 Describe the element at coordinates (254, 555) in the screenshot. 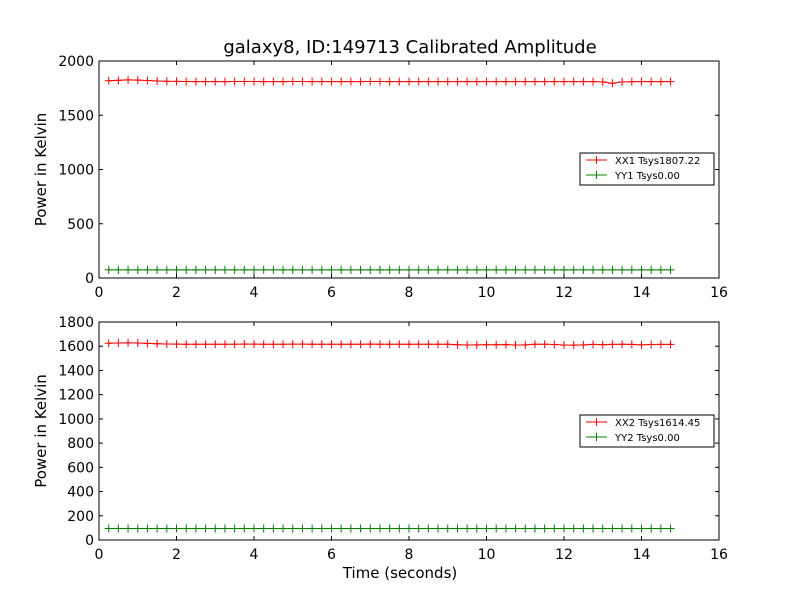

I see `x-tick-label: 4` at that location.